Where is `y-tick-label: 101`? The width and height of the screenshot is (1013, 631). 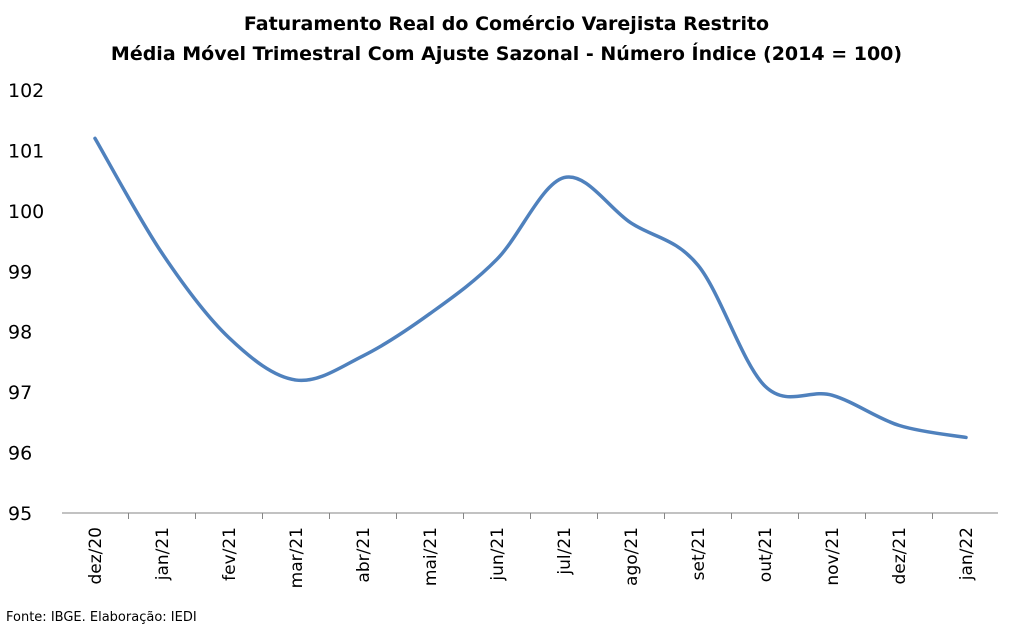
y-tick-label: 101 is located at coordinates (26, 151).